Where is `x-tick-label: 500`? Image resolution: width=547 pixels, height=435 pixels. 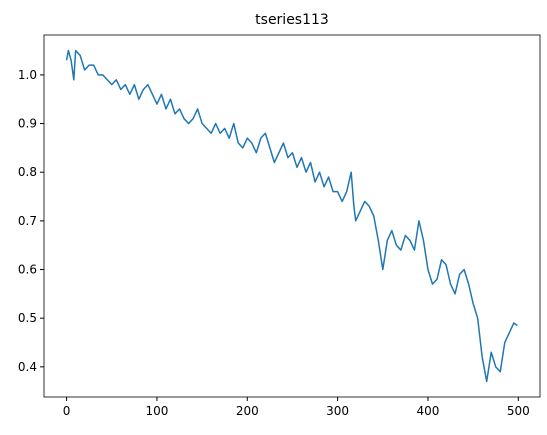
x-tick-label: 500 is located at coordinates (518, 411).